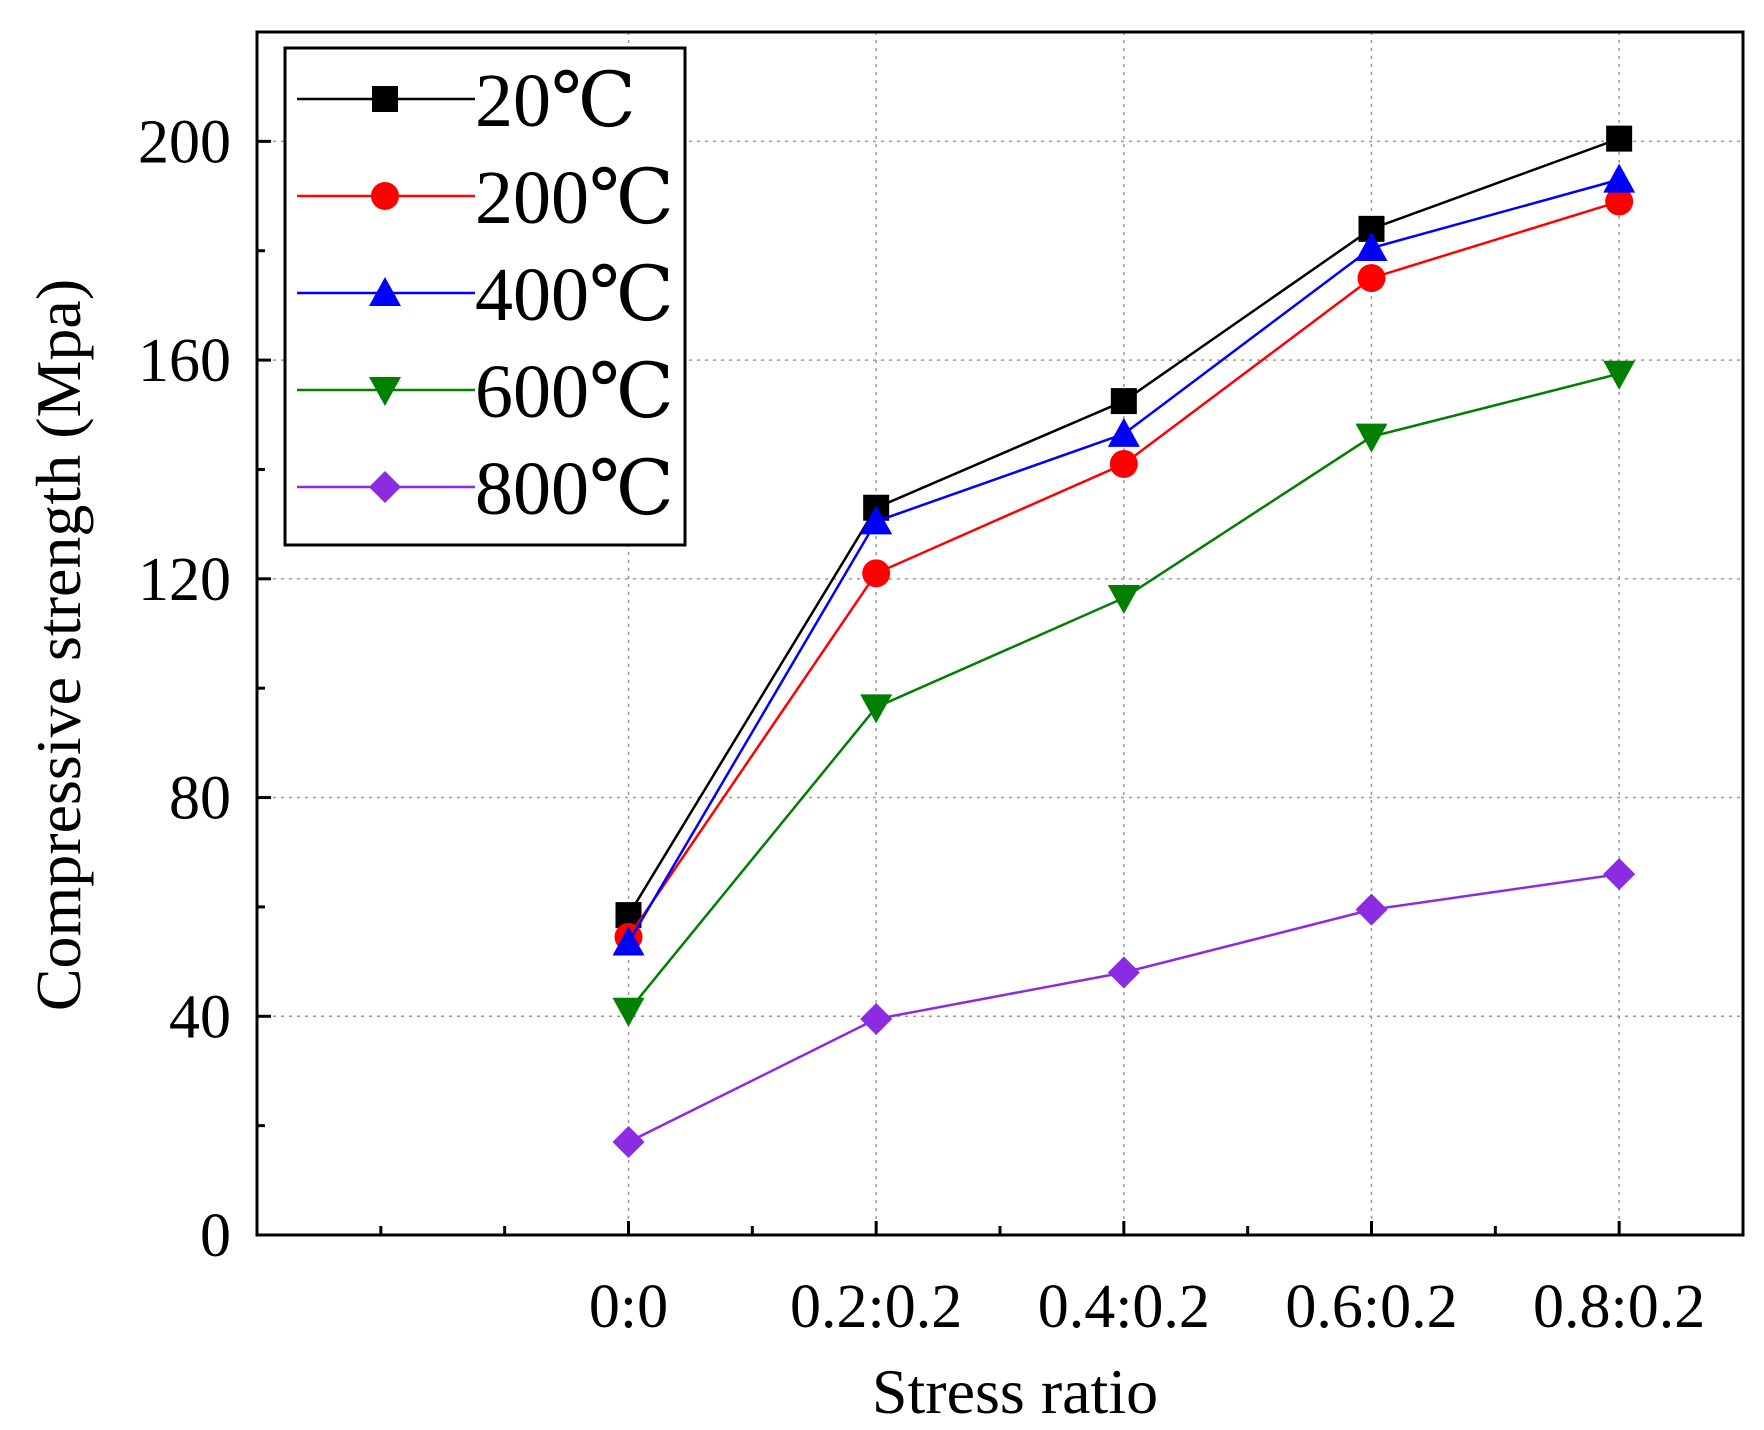 This screenshot has width=1764, height=1430. I want to click on legend-label: 600℃, so click(574, 392).